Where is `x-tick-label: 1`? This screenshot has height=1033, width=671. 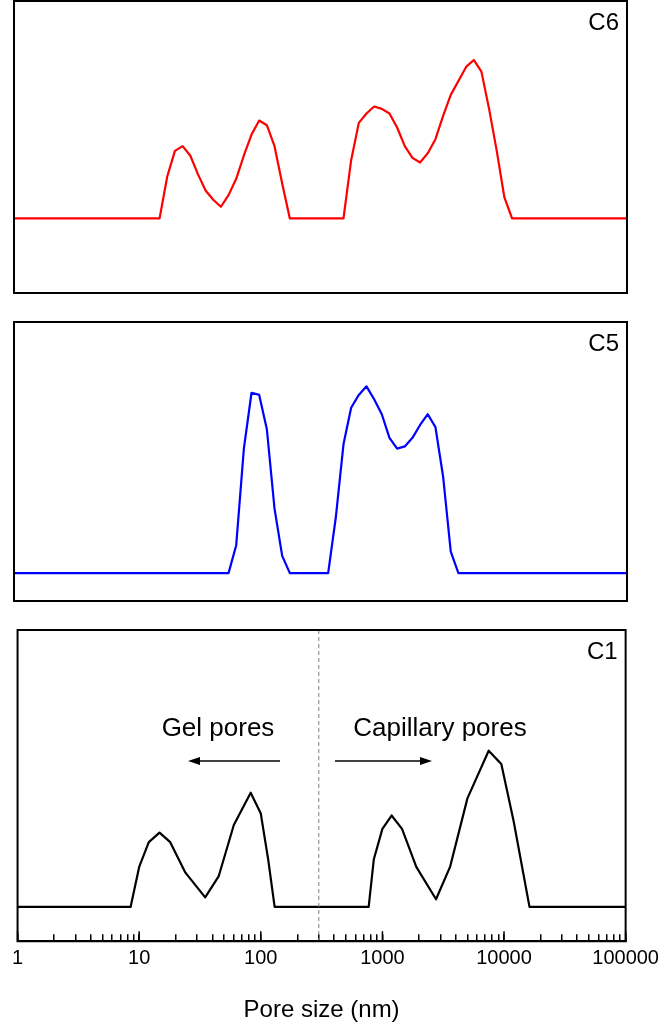
x-tick-label: 1 is located at coordinates (18, 956).